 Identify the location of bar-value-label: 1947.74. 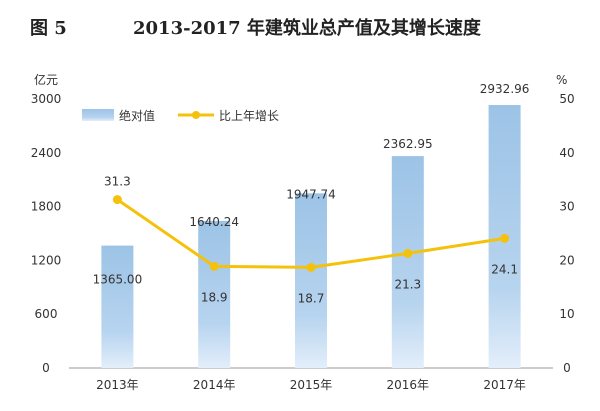
(311, 194).